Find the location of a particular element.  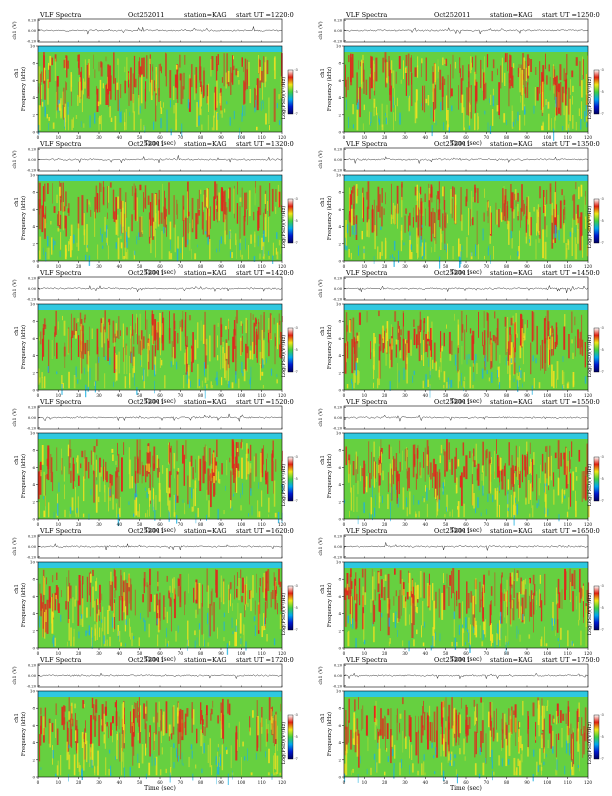

amplitude-trace is located at coordinates (466, 31).